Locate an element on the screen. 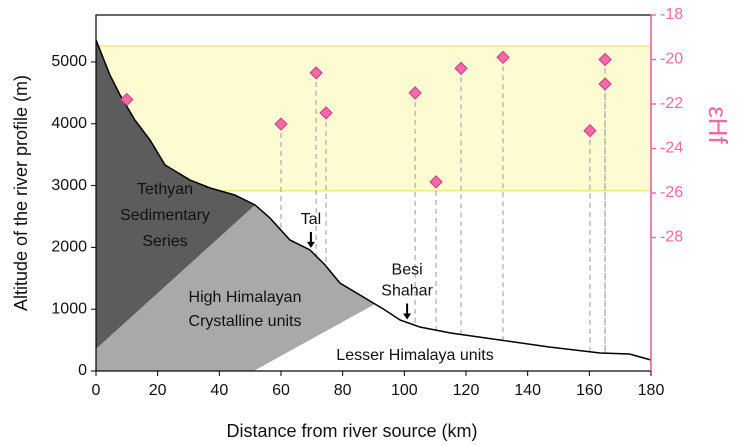 This screenshot has height=446, width=742. y-tick-label: 5000 is located at coordinates (69, 61).